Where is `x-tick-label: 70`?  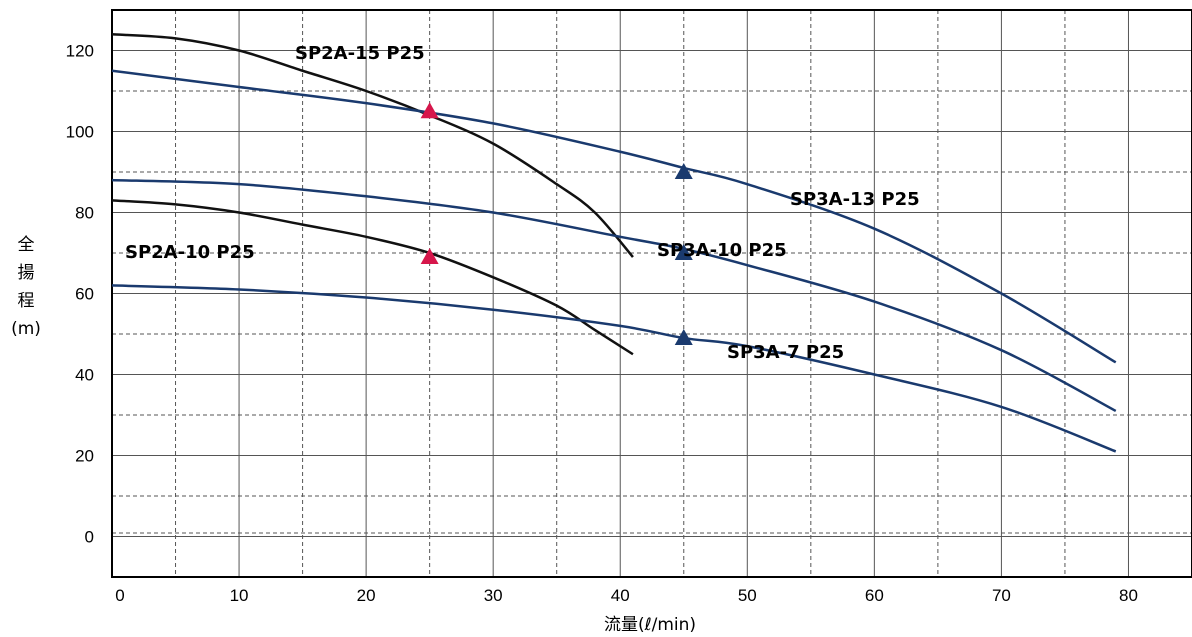
x-tick-label: 70 is located at coordinates (1001, 595).